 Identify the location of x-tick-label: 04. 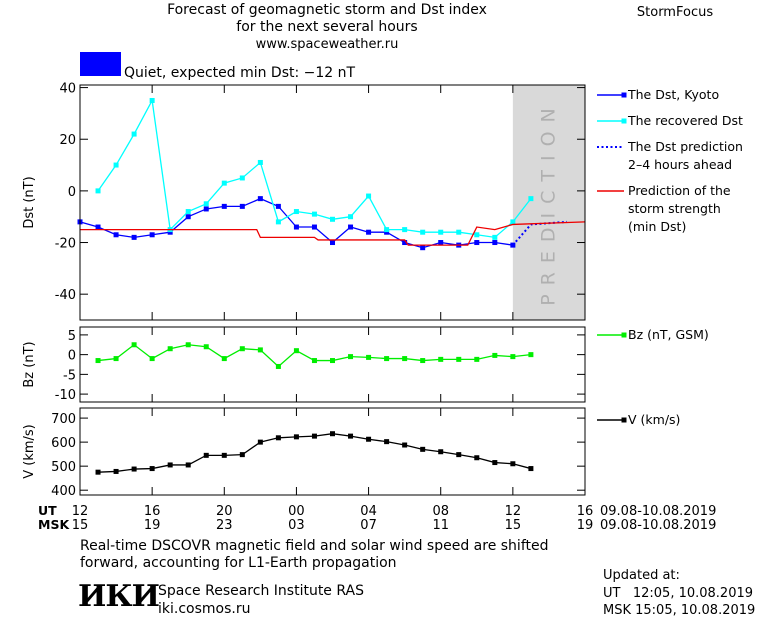
(368, 511).